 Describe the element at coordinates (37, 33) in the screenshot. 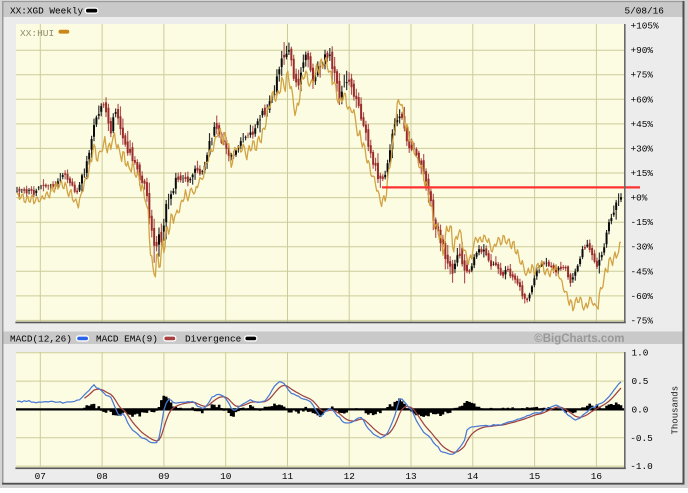

I see `svg-text: XX:HUI` at that location.